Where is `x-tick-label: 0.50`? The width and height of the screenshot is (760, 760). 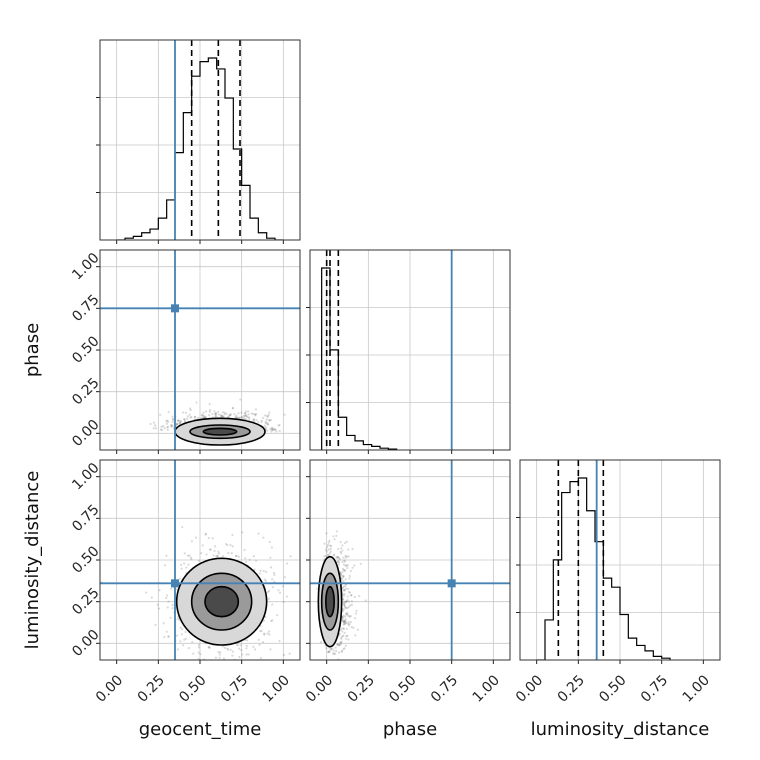 x-tick-label: 0.50 is located at coordinates (612, 688).